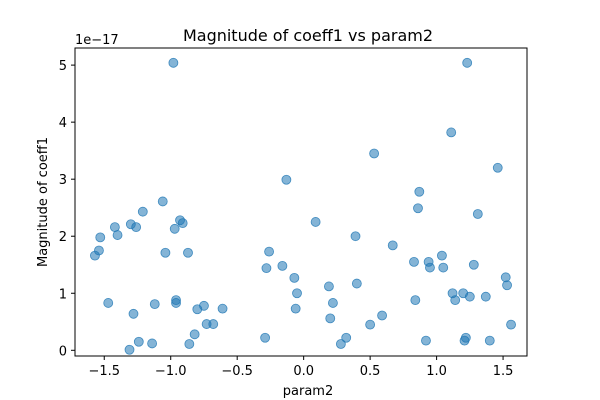 This screenshot has height=400, width=600. I want to click on x-tick-label: −1.5, so click(104, 371).